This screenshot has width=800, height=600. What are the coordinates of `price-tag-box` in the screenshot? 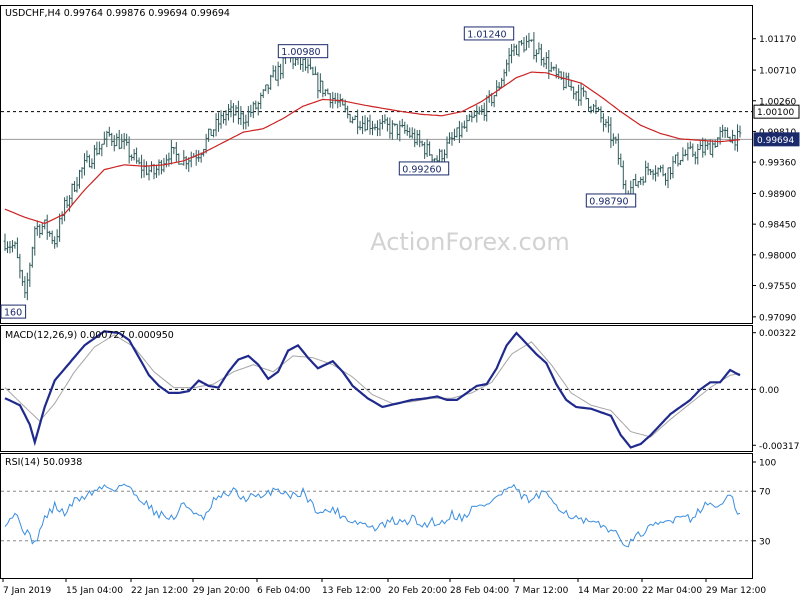 It's located at (776, 139).